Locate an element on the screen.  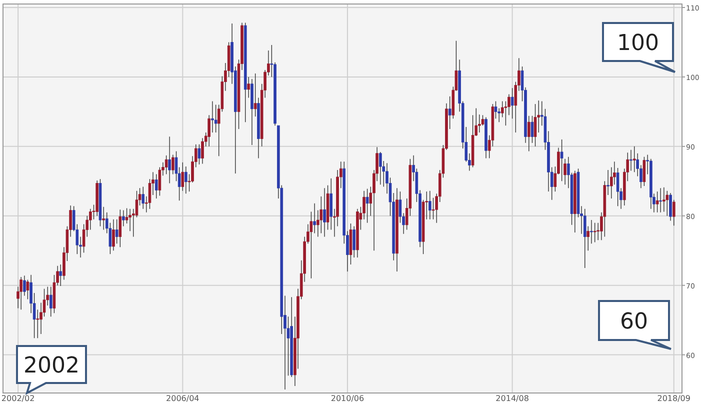
annotation: 2002 is located at coordinates (52, 366).